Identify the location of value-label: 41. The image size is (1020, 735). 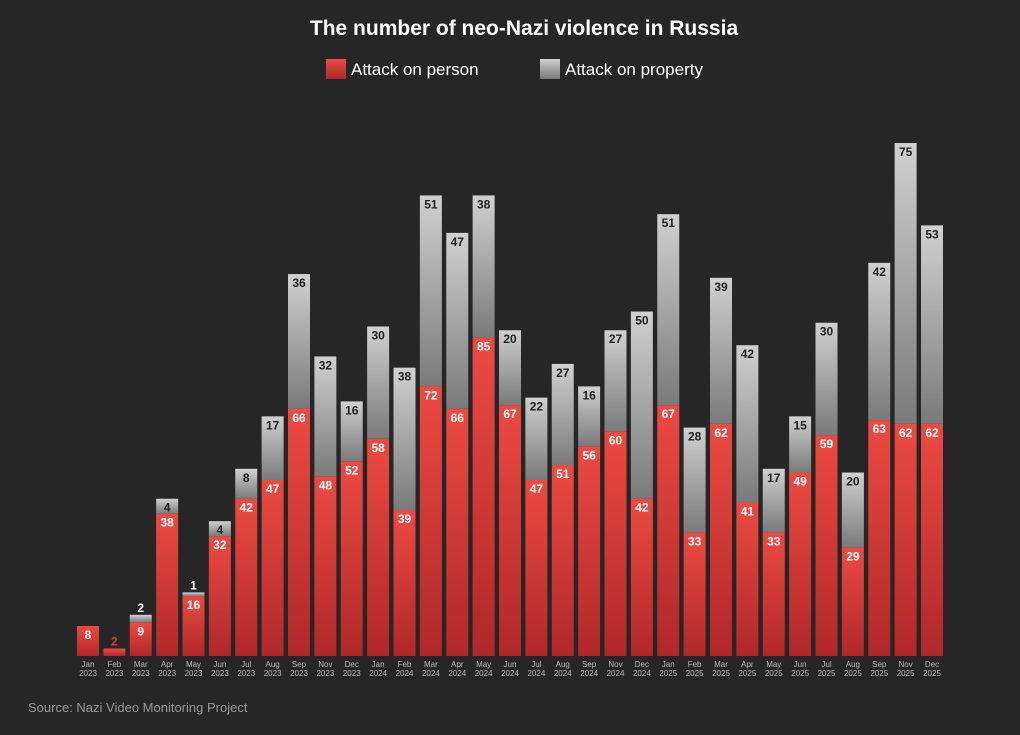
(748, 511).